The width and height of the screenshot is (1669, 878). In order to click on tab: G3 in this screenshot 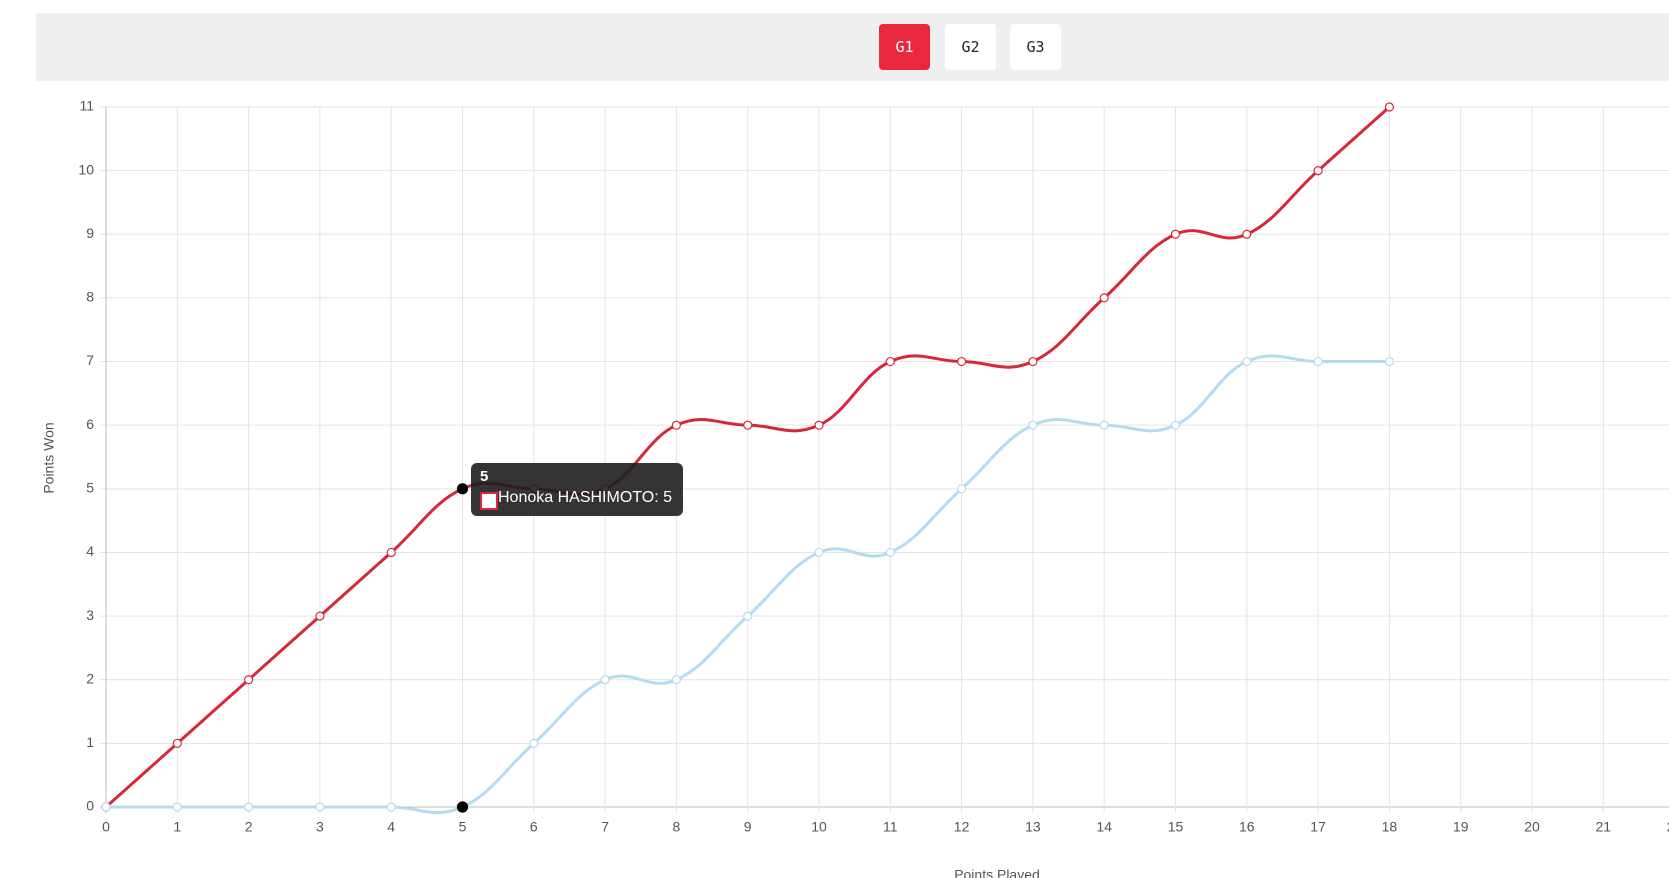, I will do `click(1035, 47)`.